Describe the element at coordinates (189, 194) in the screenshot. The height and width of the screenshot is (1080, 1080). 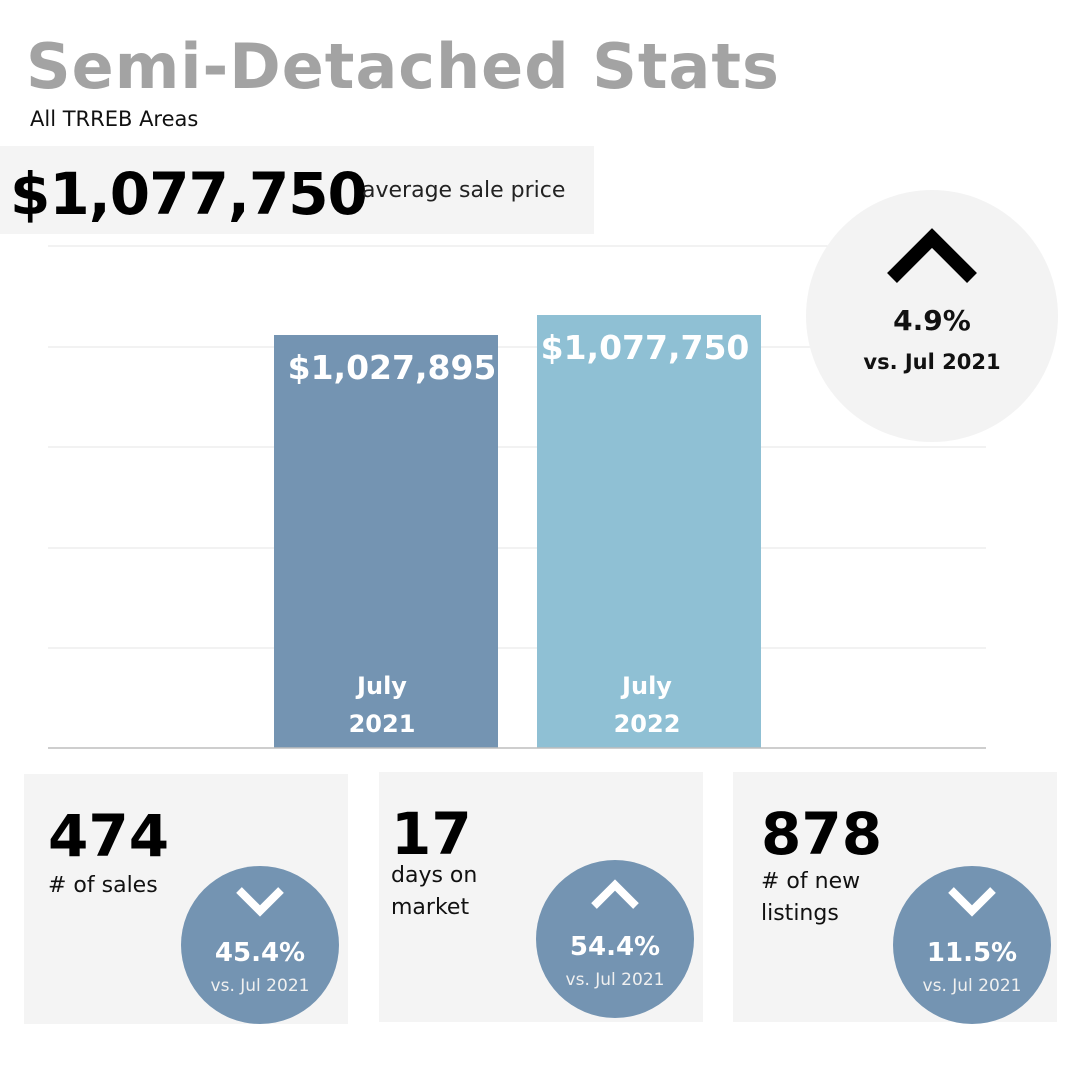
I see `average-price-value: $1,077,750` at that location.